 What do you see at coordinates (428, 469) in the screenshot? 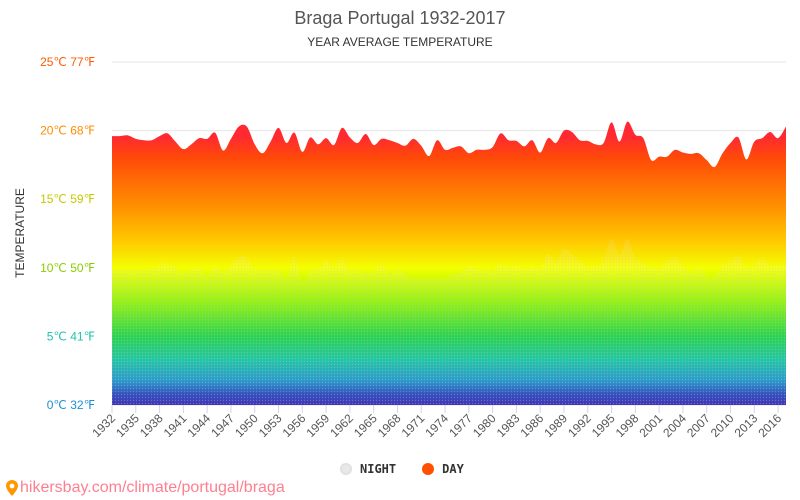
I see `day-dot-icon` at bounding box center [428, 469].